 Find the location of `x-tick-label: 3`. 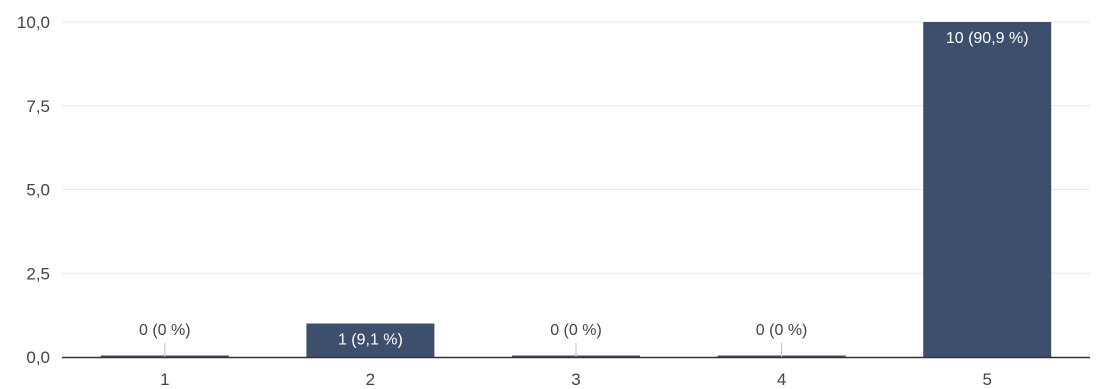

x-tick-label: 3 is located at coordinates (575, 379).